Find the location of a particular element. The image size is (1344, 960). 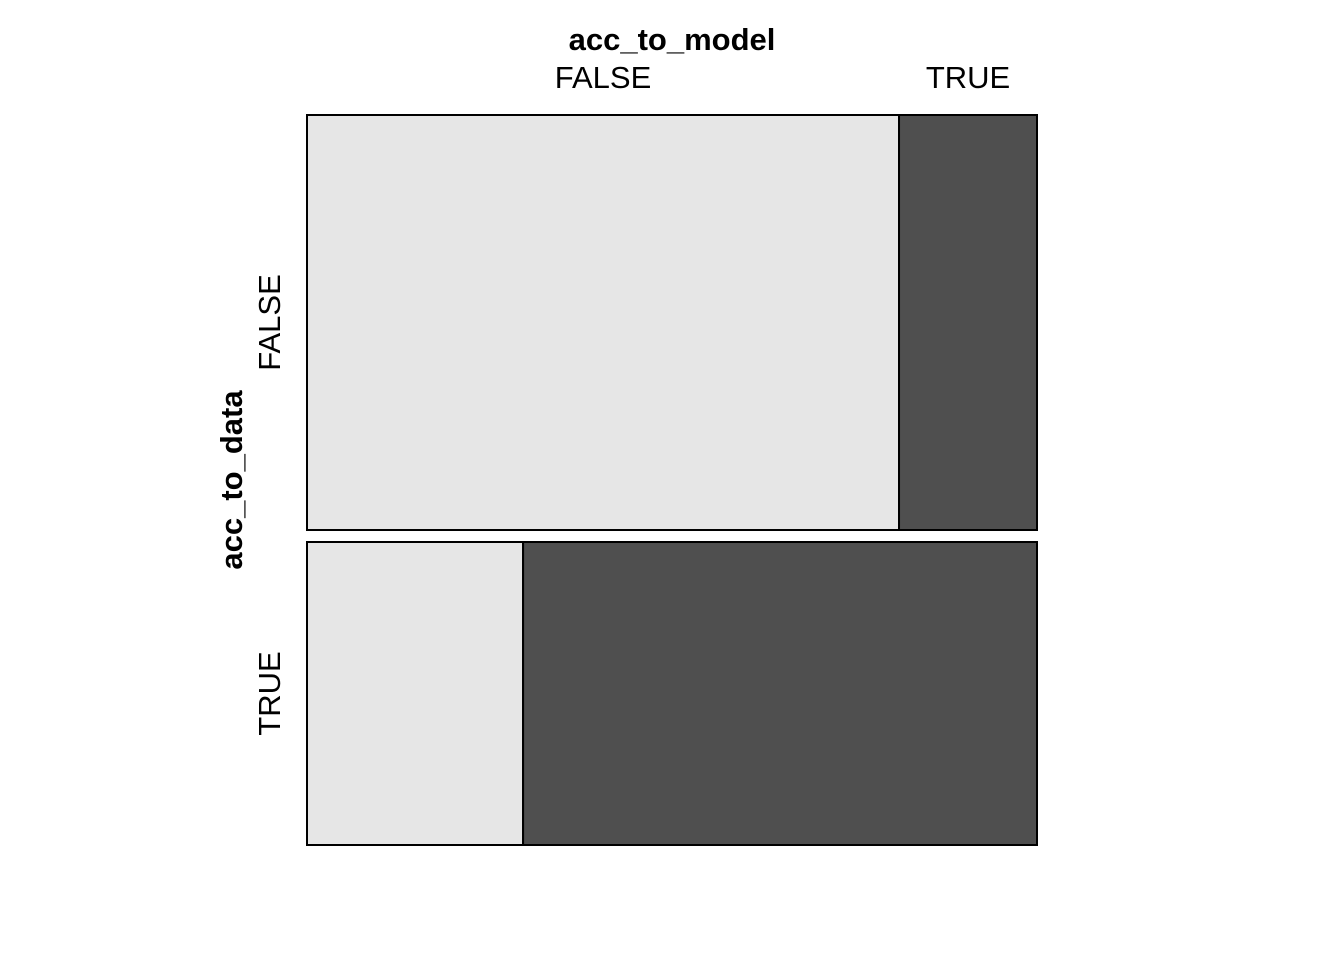

tile-false-true is located at coordinates (968, 323).